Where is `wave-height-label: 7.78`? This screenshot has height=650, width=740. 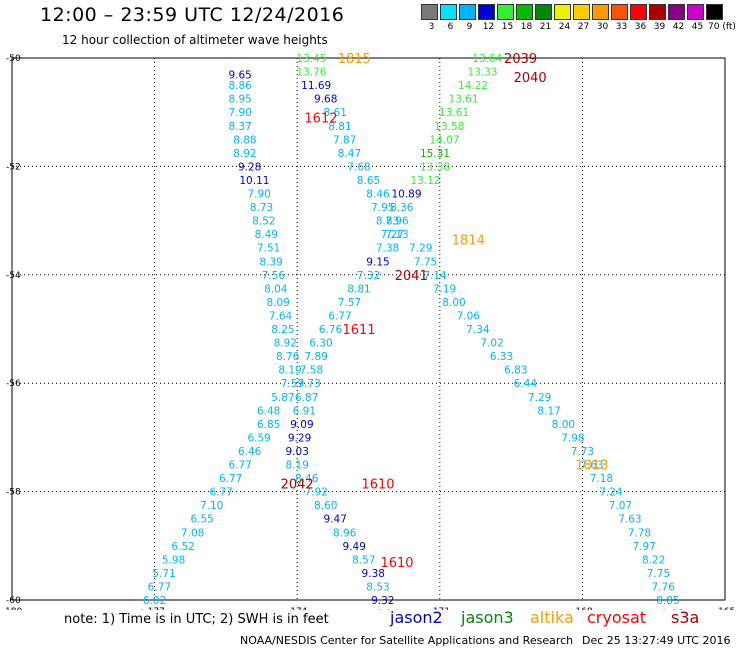
wave-height-label: 7.78 is located at coordinates (639, 533).